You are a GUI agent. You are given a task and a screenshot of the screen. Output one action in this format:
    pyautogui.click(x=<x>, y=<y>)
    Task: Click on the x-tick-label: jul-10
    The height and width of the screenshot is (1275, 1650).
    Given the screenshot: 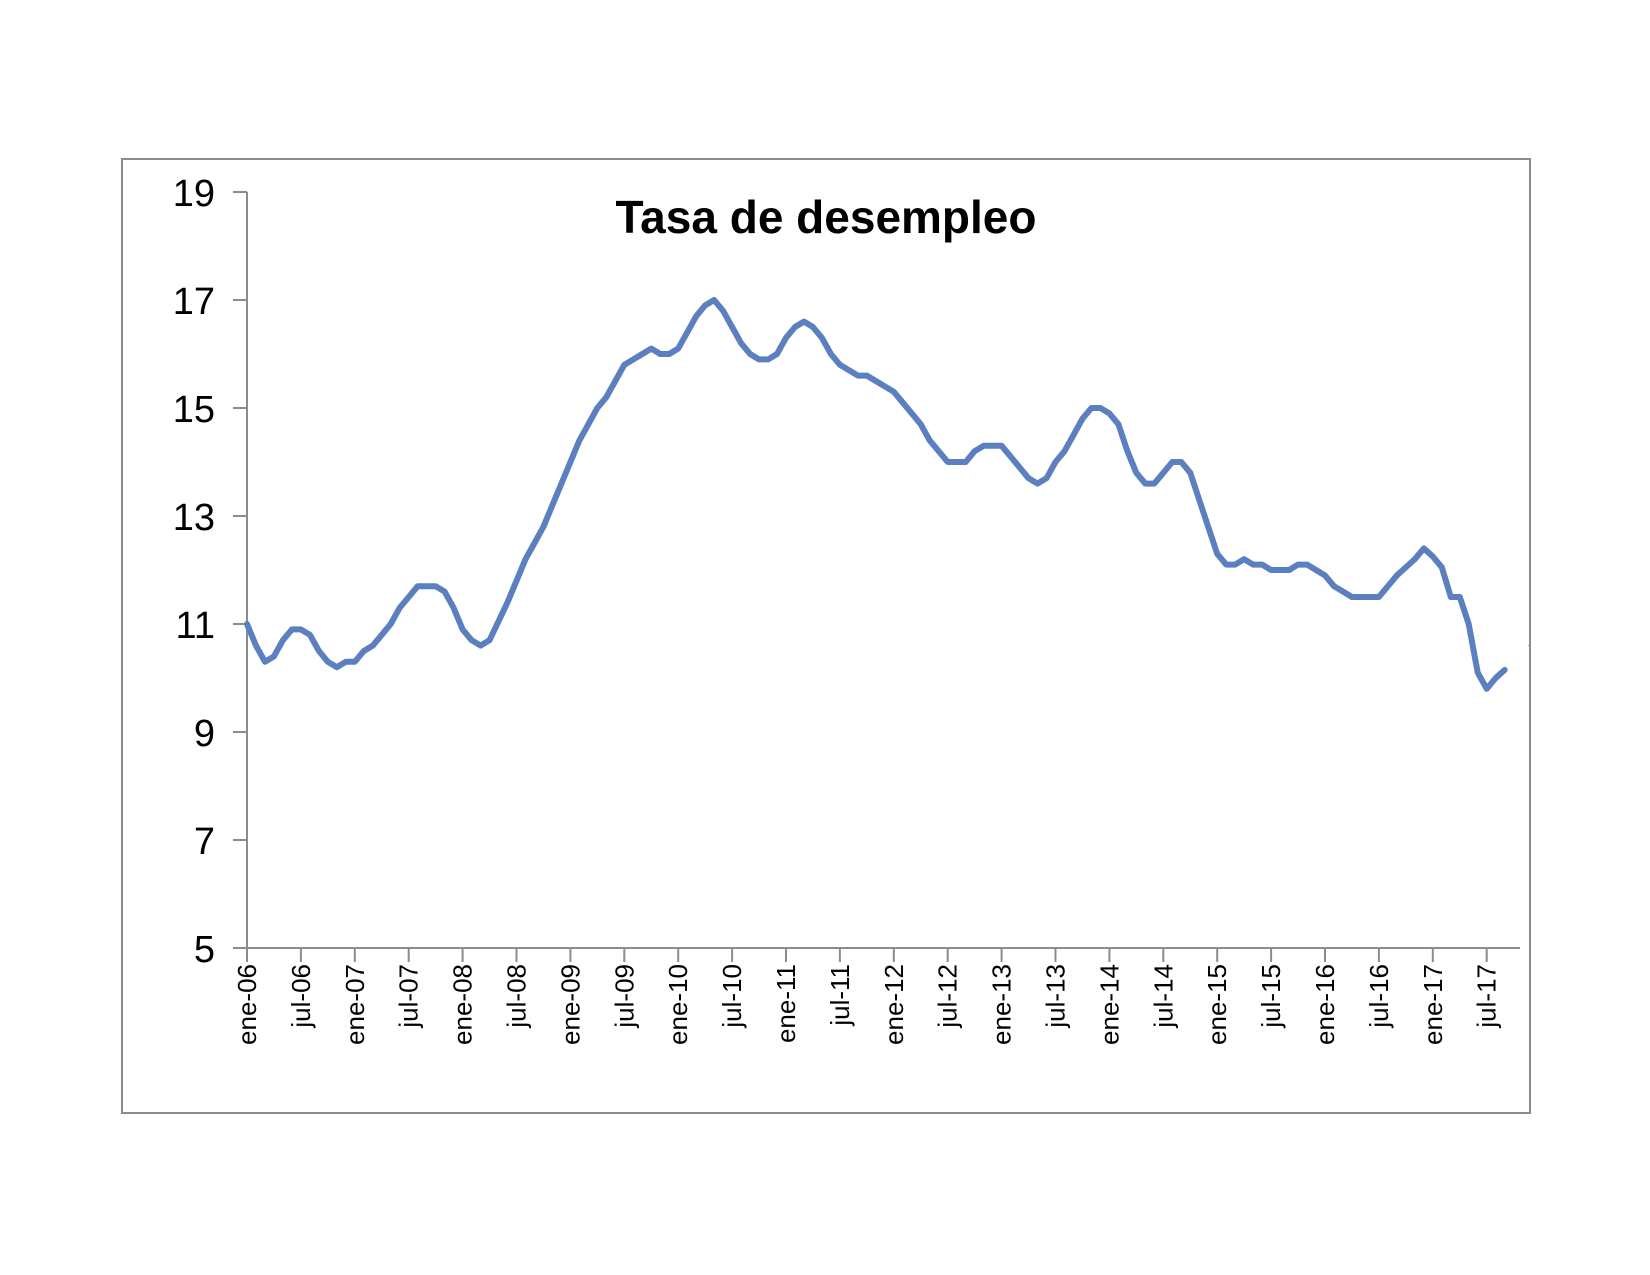 What is the action you would take?
    pyautogui.click(x=732, y=996)
    